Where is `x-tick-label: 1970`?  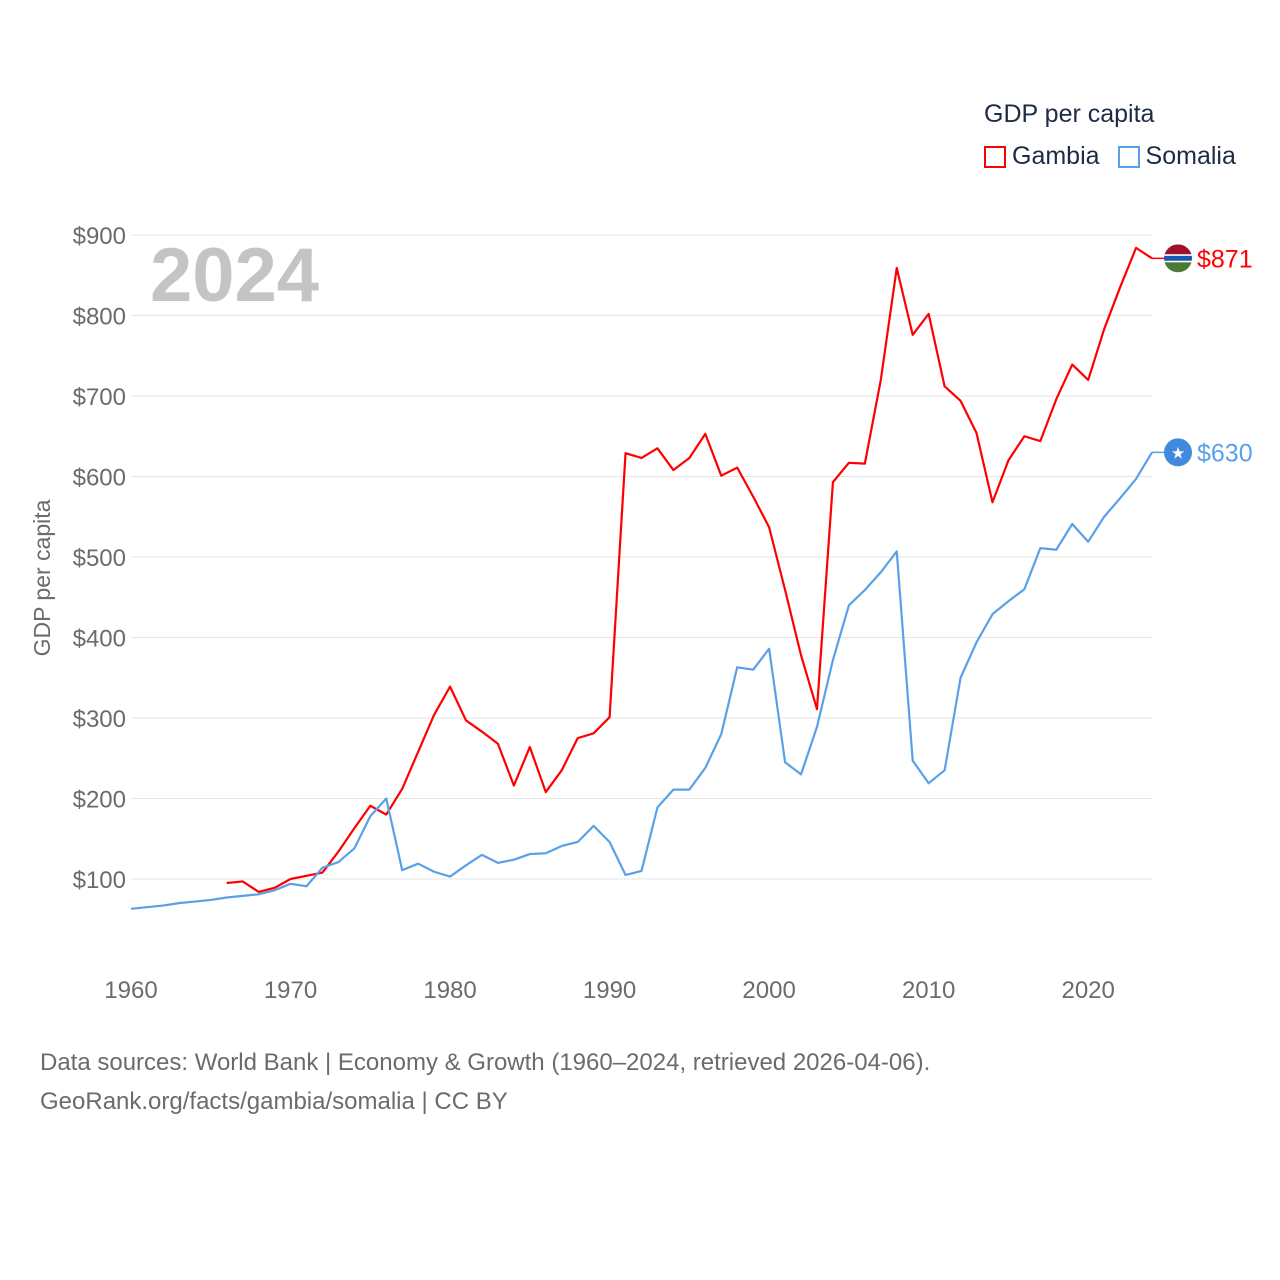
x-tick-label: 1970 is located at coordinates (290, 990).